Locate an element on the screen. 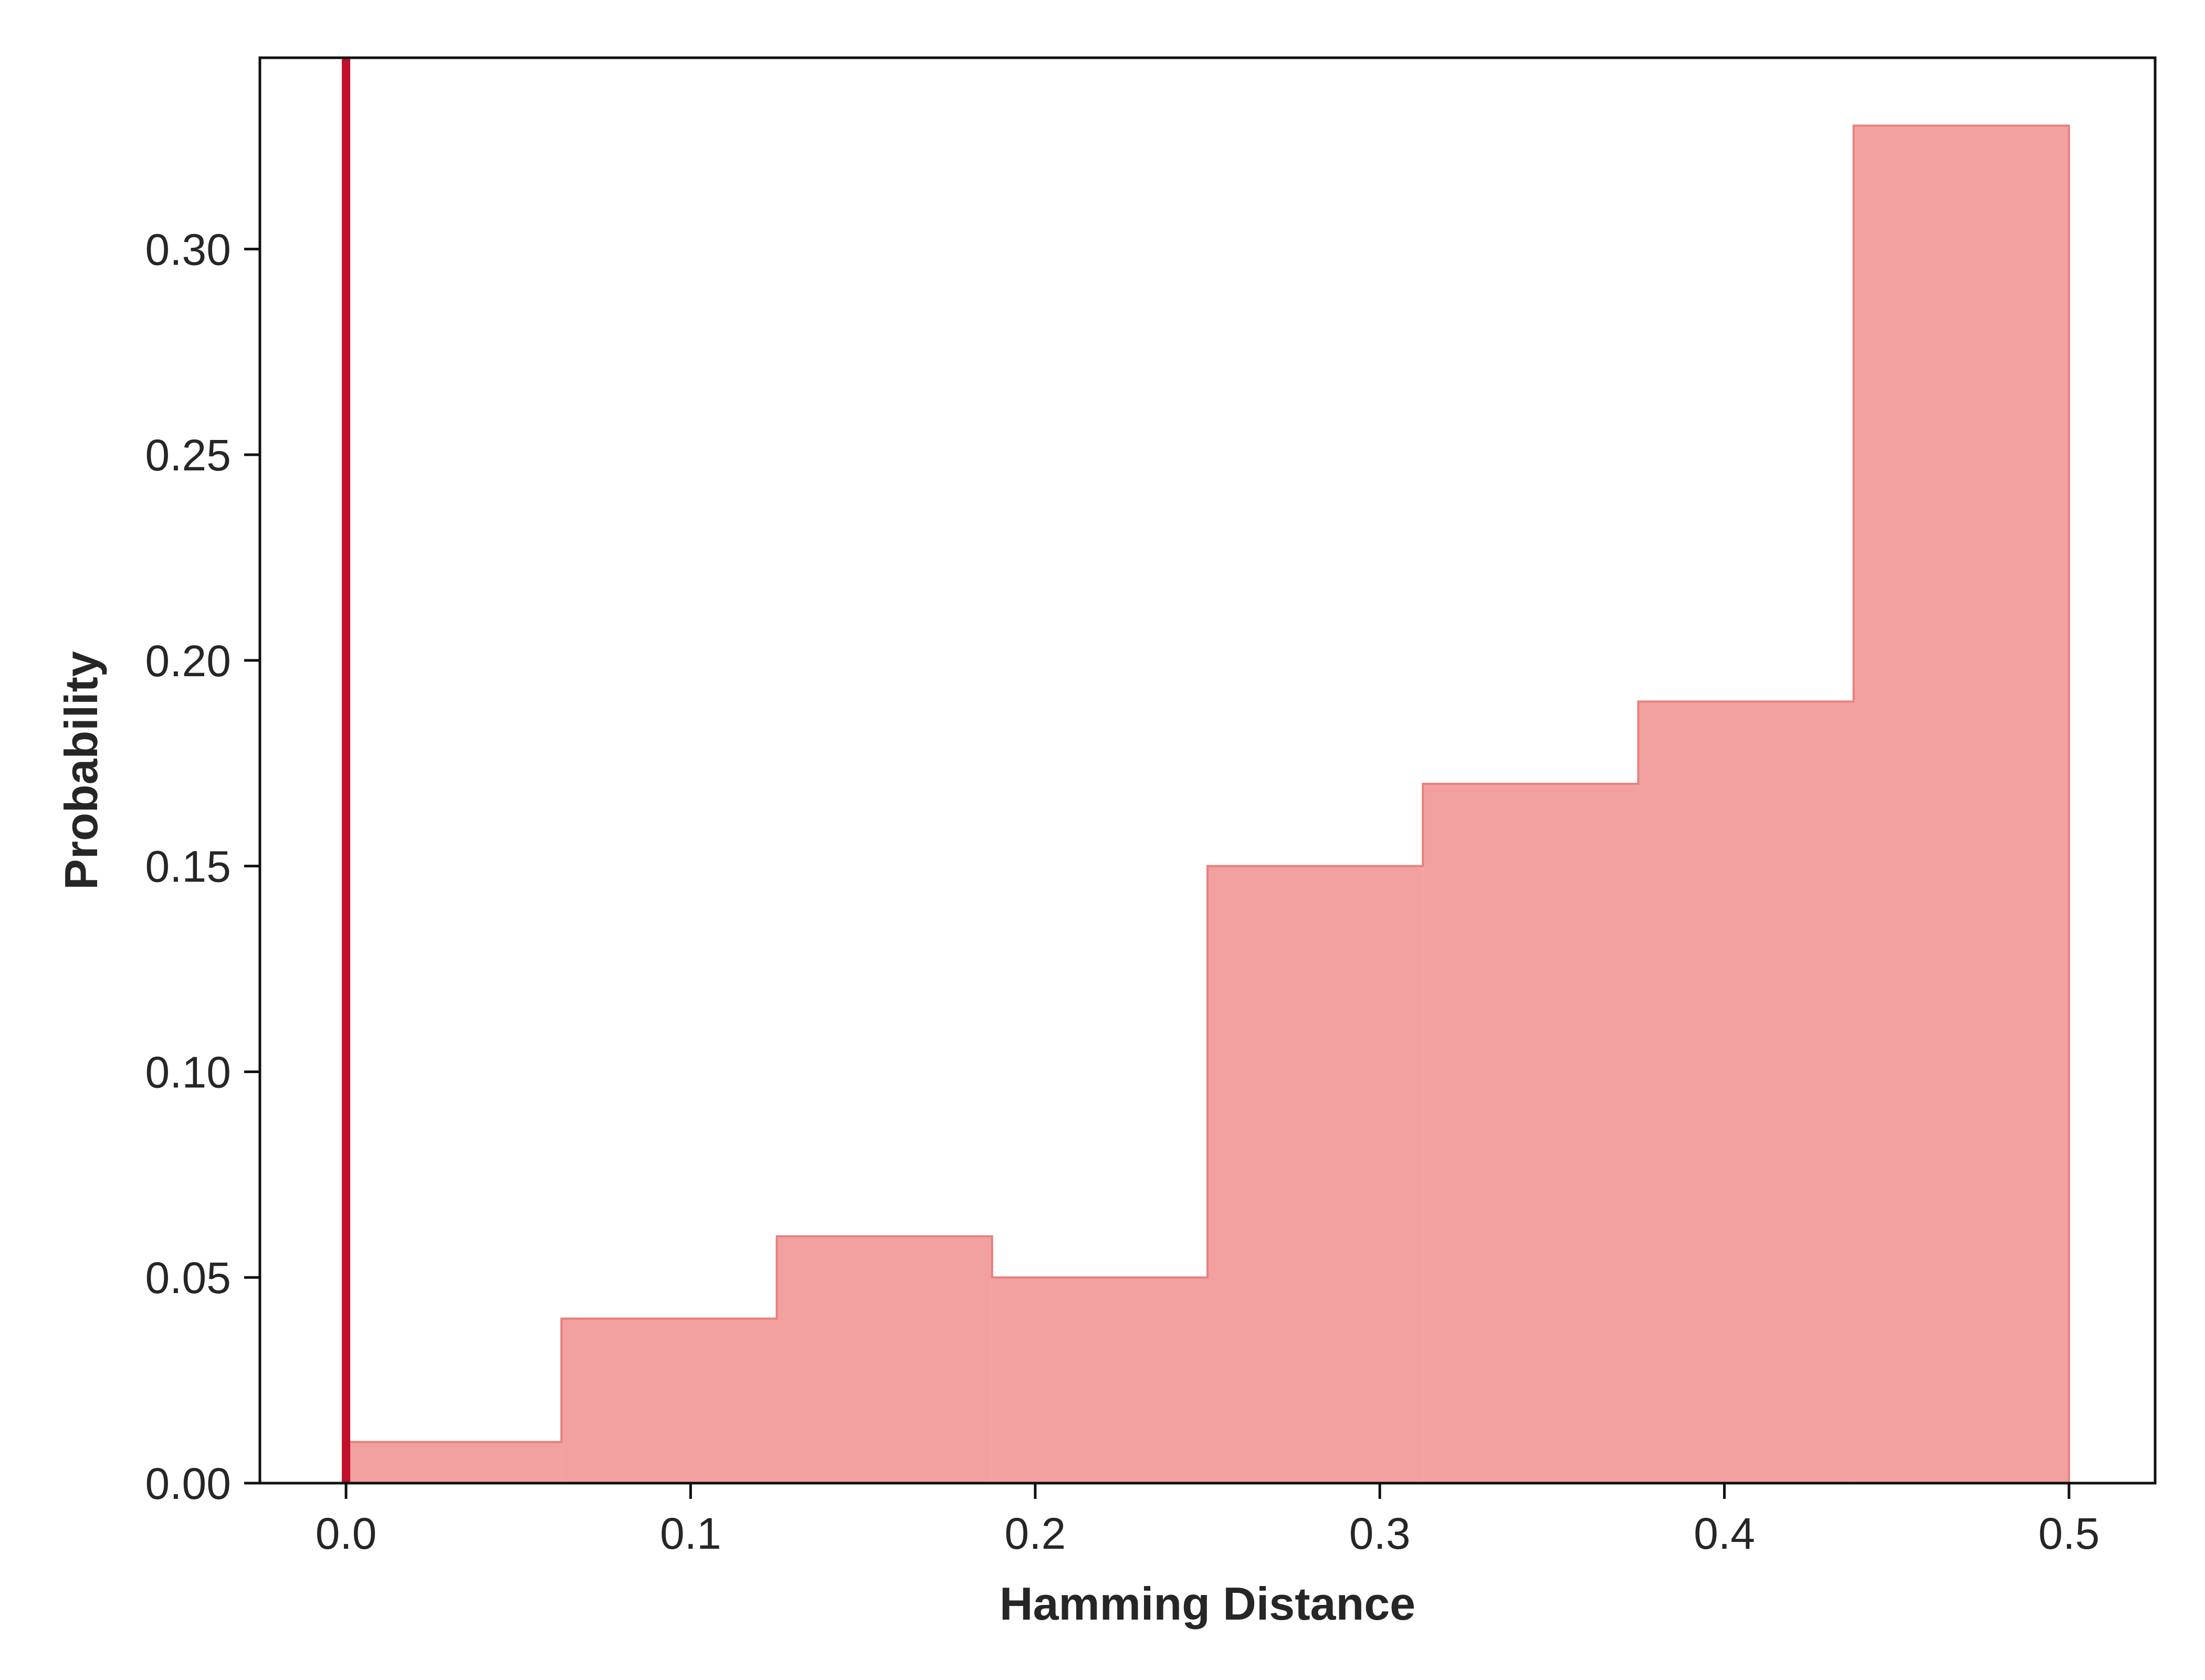 This screenshot has width=2205, height=1680. x-axis-label: Hamming Distance is located at coordinates (1207, 1604).